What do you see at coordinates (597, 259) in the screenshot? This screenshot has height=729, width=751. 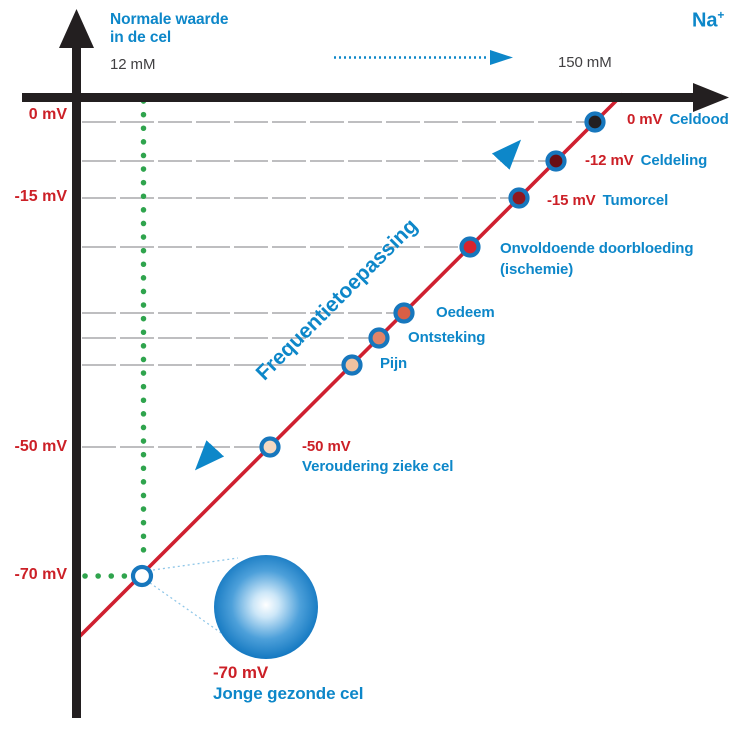 I see `point-label-ischemie: Onvoldoende doorbloeding (ischemie)` at bounding box center [597, 259].